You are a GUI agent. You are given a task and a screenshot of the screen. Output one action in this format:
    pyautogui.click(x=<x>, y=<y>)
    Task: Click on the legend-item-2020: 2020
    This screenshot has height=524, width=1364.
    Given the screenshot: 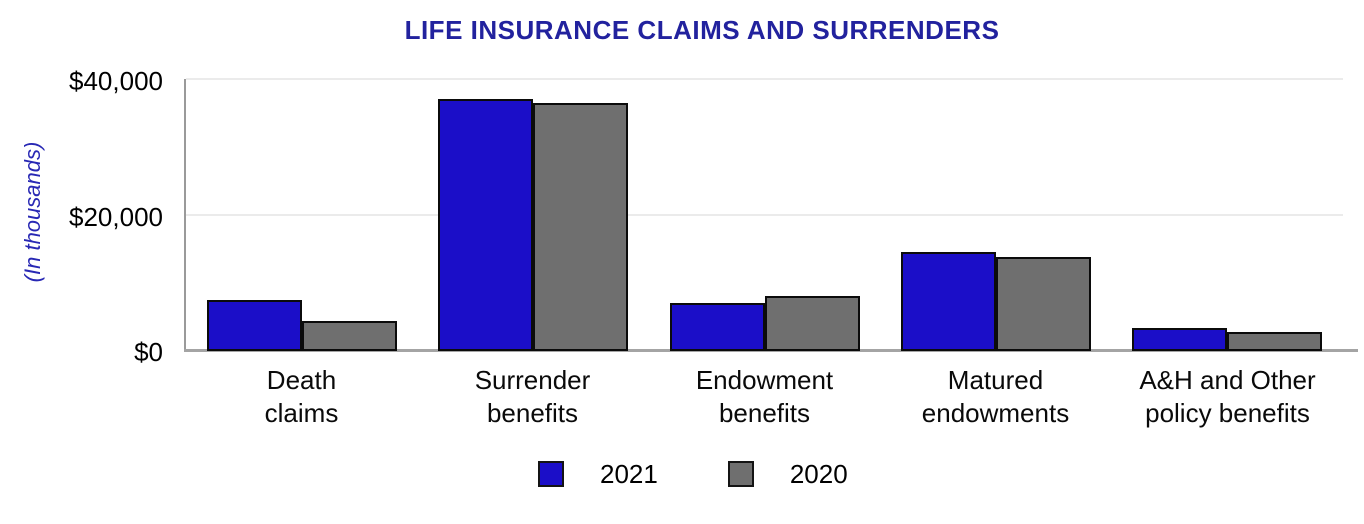 What is the action you would take?
    pyautogui.click(x=787, y=474)
    